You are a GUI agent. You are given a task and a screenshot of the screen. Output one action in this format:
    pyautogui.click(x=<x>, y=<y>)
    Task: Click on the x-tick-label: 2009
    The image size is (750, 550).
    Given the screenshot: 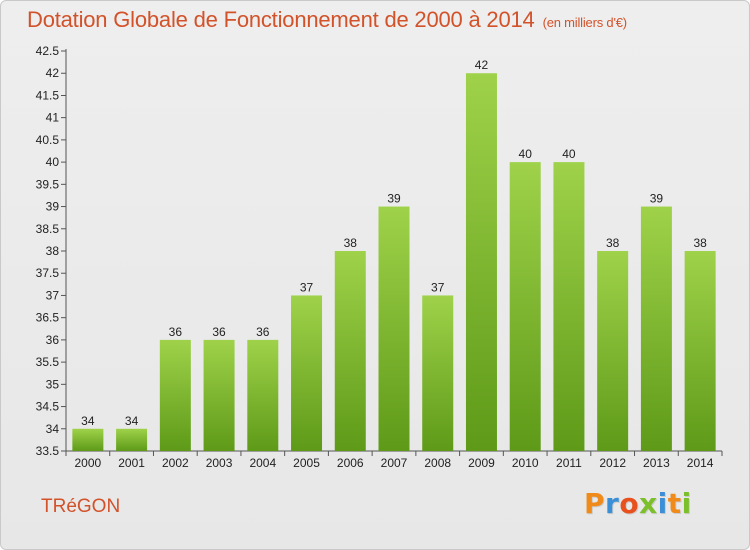 What is the action you would take?
    pyautogui.click(x=481, y=463)
    